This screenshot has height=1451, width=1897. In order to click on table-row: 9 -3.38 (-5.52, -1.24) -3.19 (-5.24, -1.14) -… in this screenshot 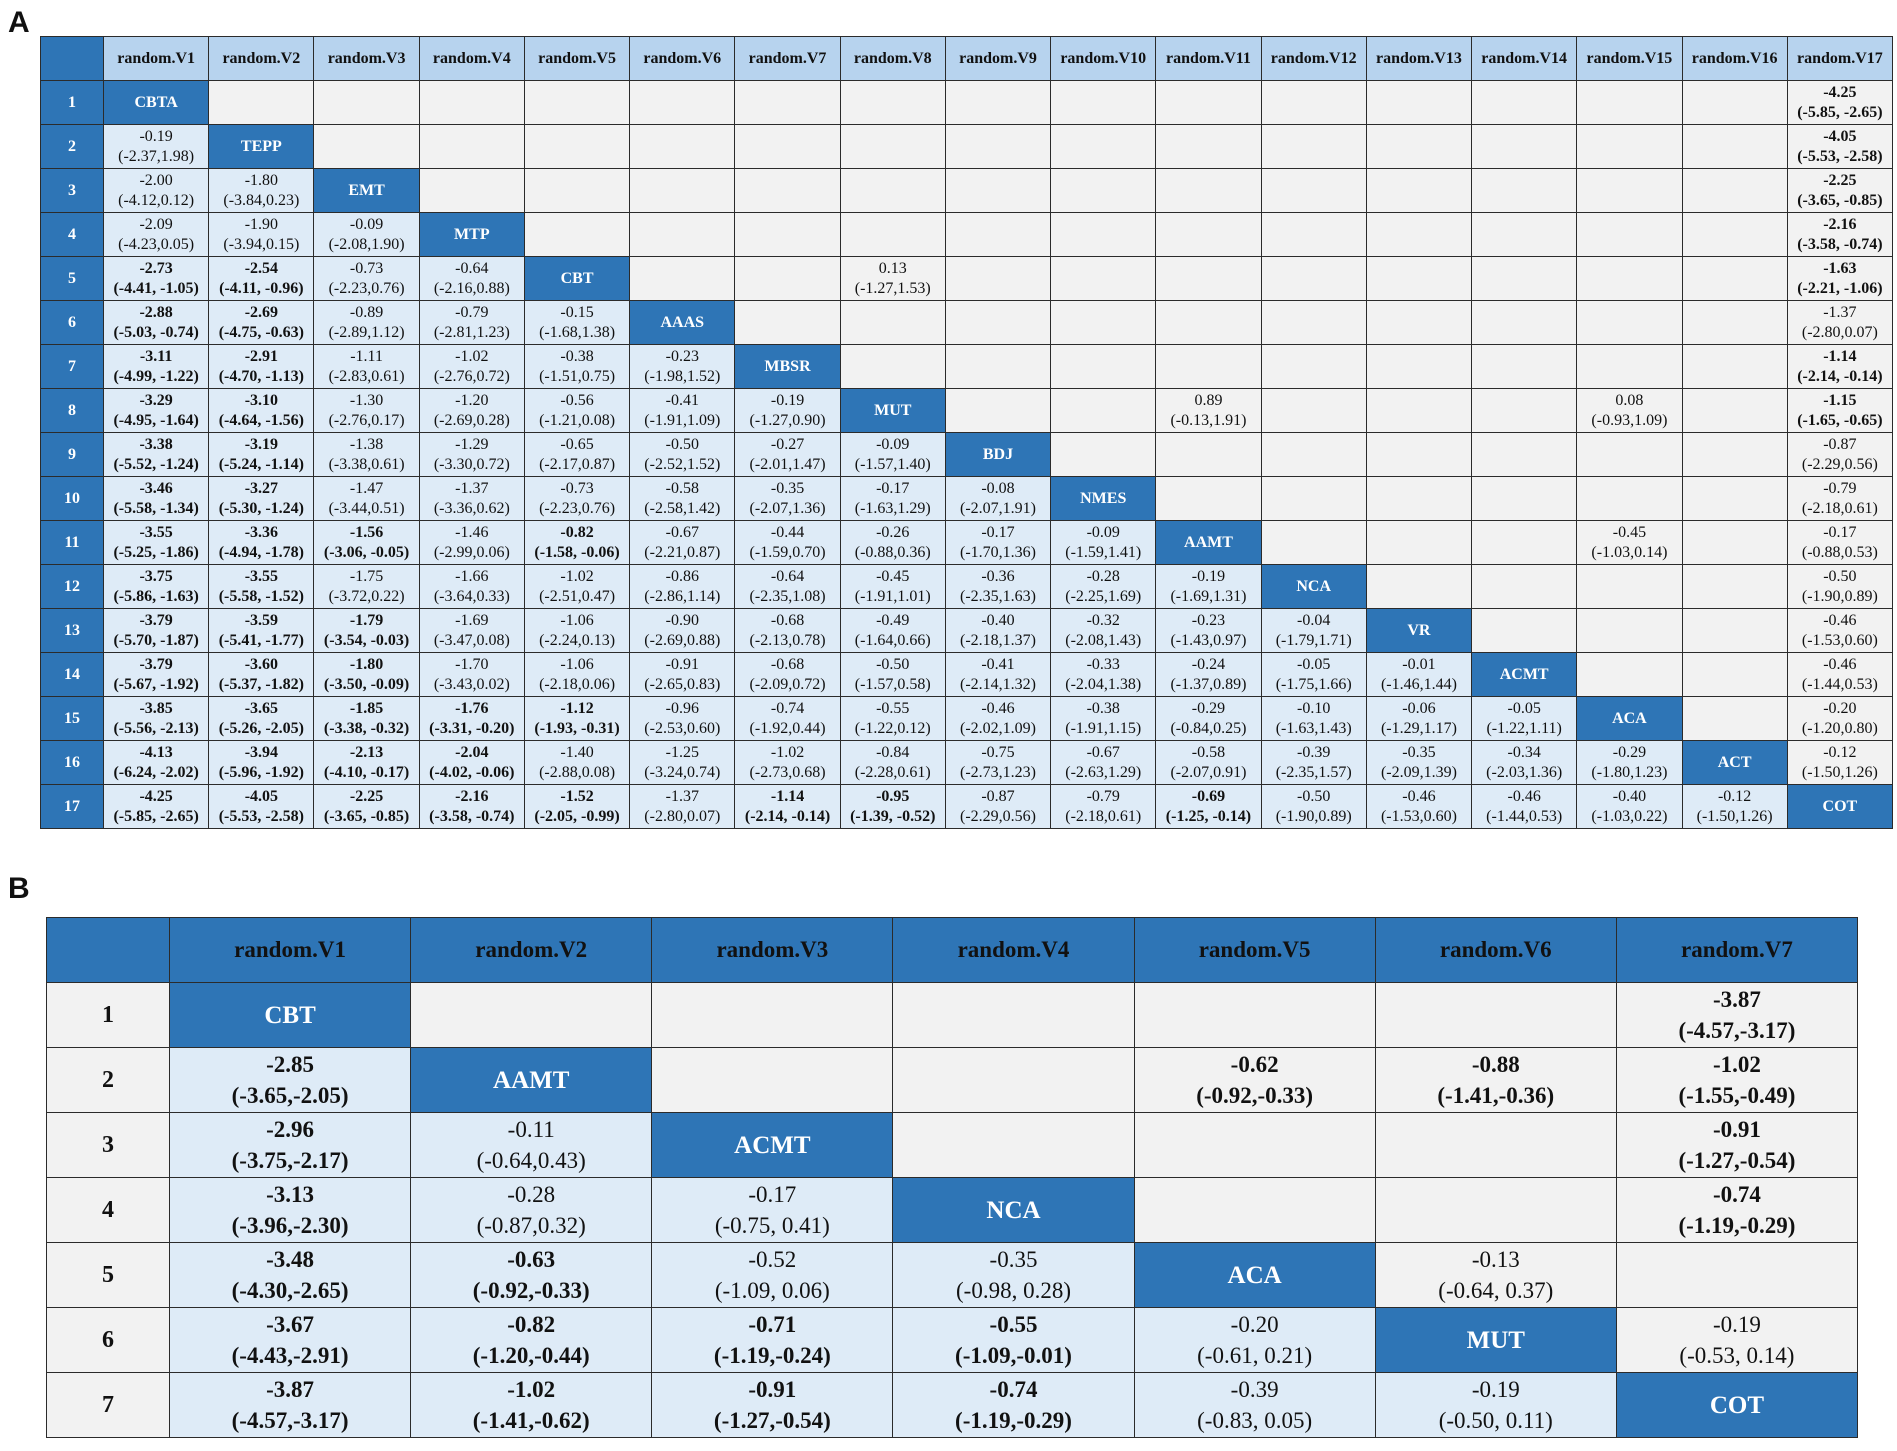, I will do `click(967, 454)`.